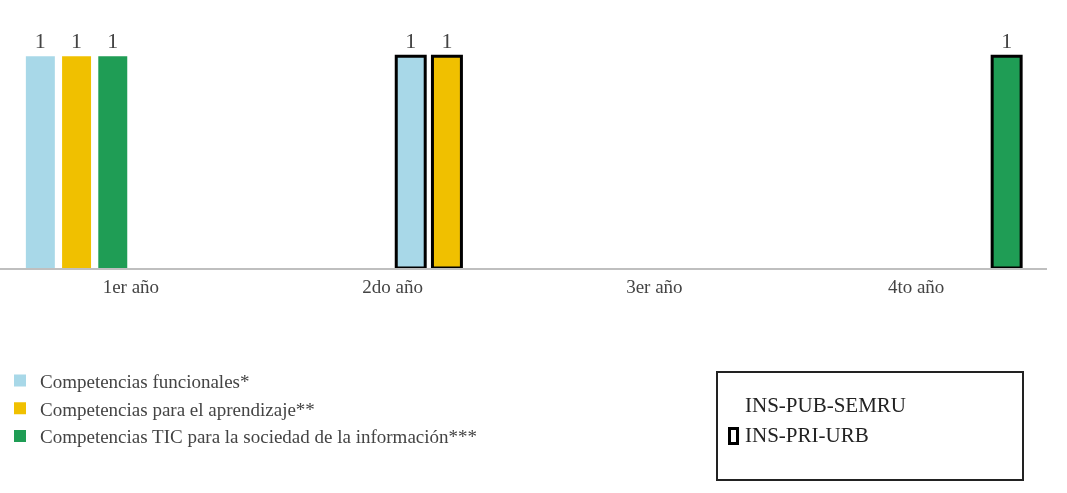  What do you see at coordinates (916, 286) in the screenshot?
I see `x-tick-label: 4to año` at bounding box center [916, 286].